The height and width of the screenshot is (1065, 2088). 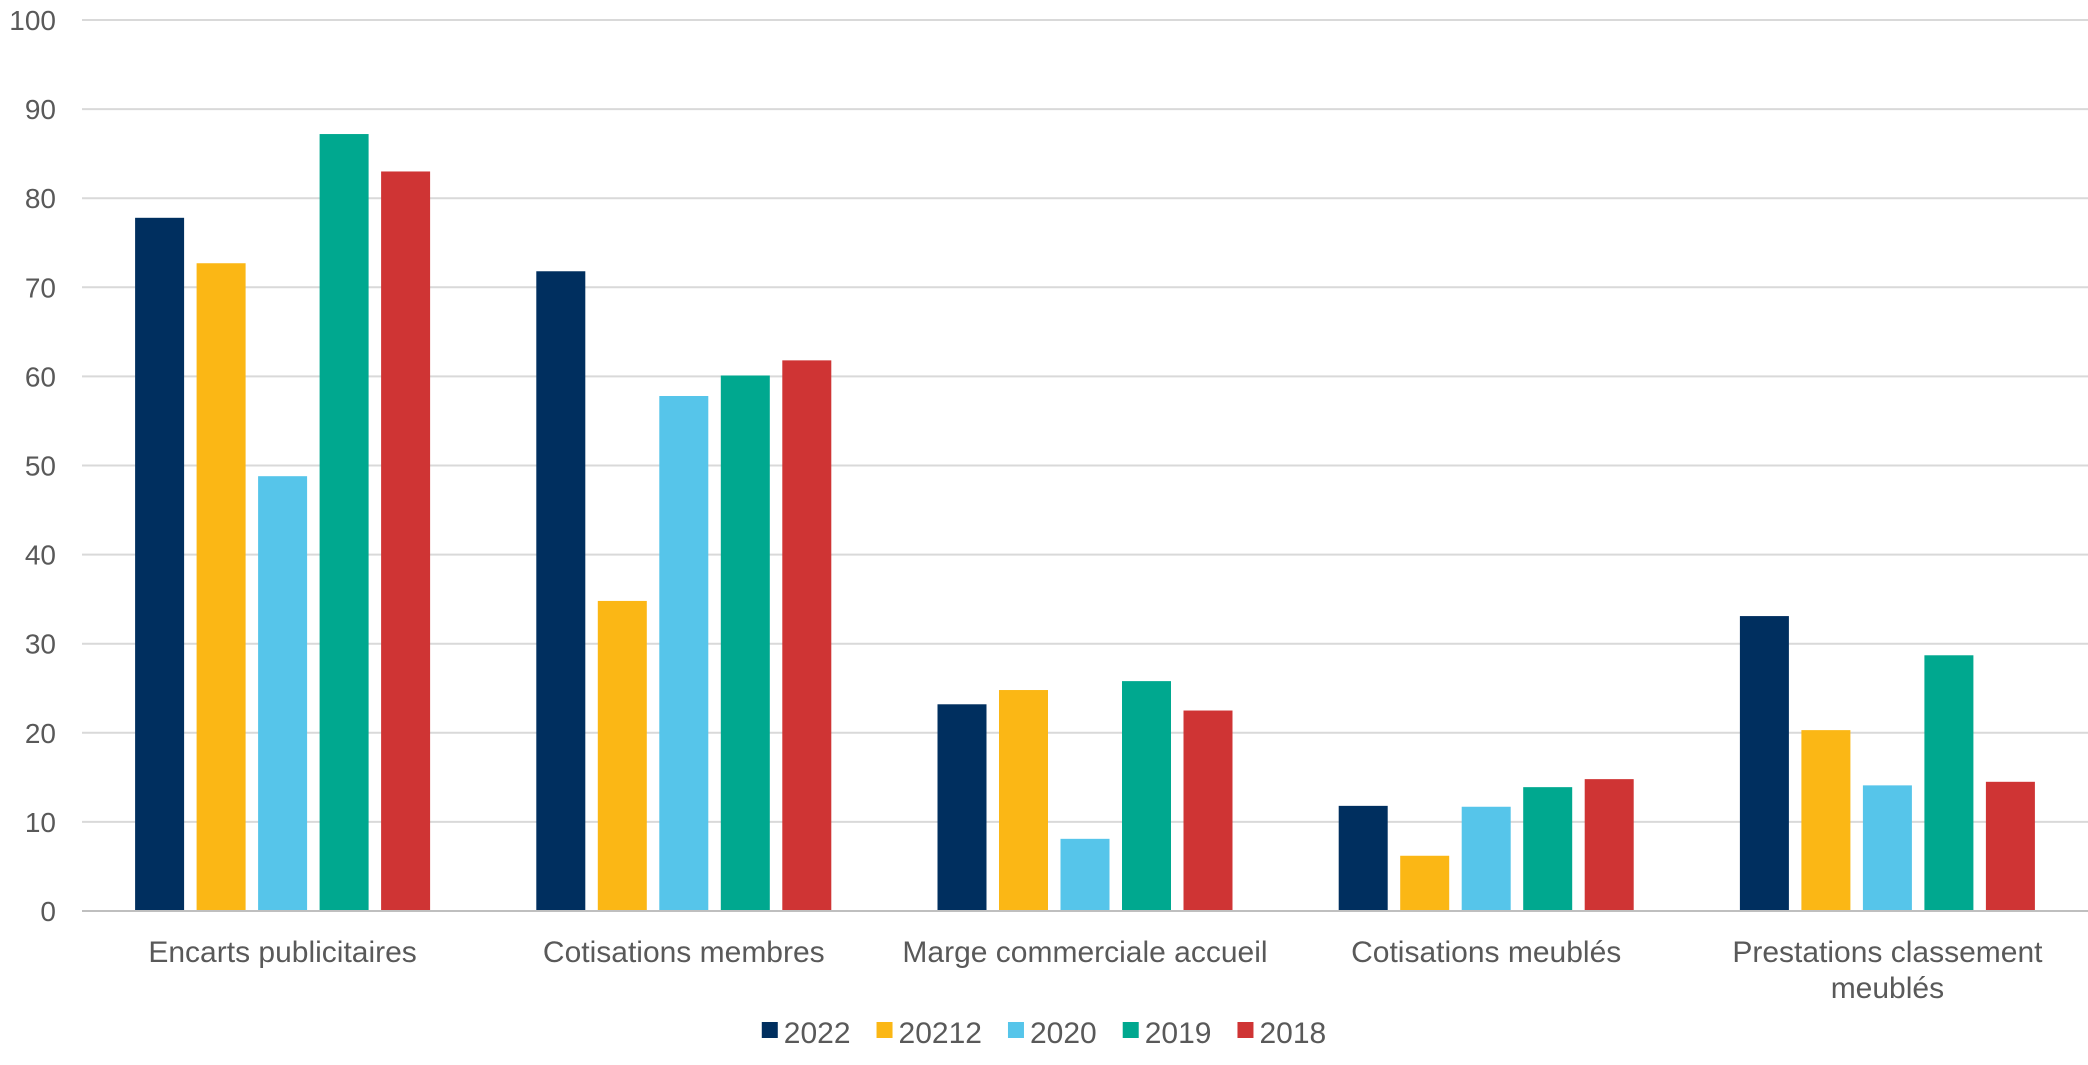 I want to click on legend-label: 2022, so click(x=817, y=1033).